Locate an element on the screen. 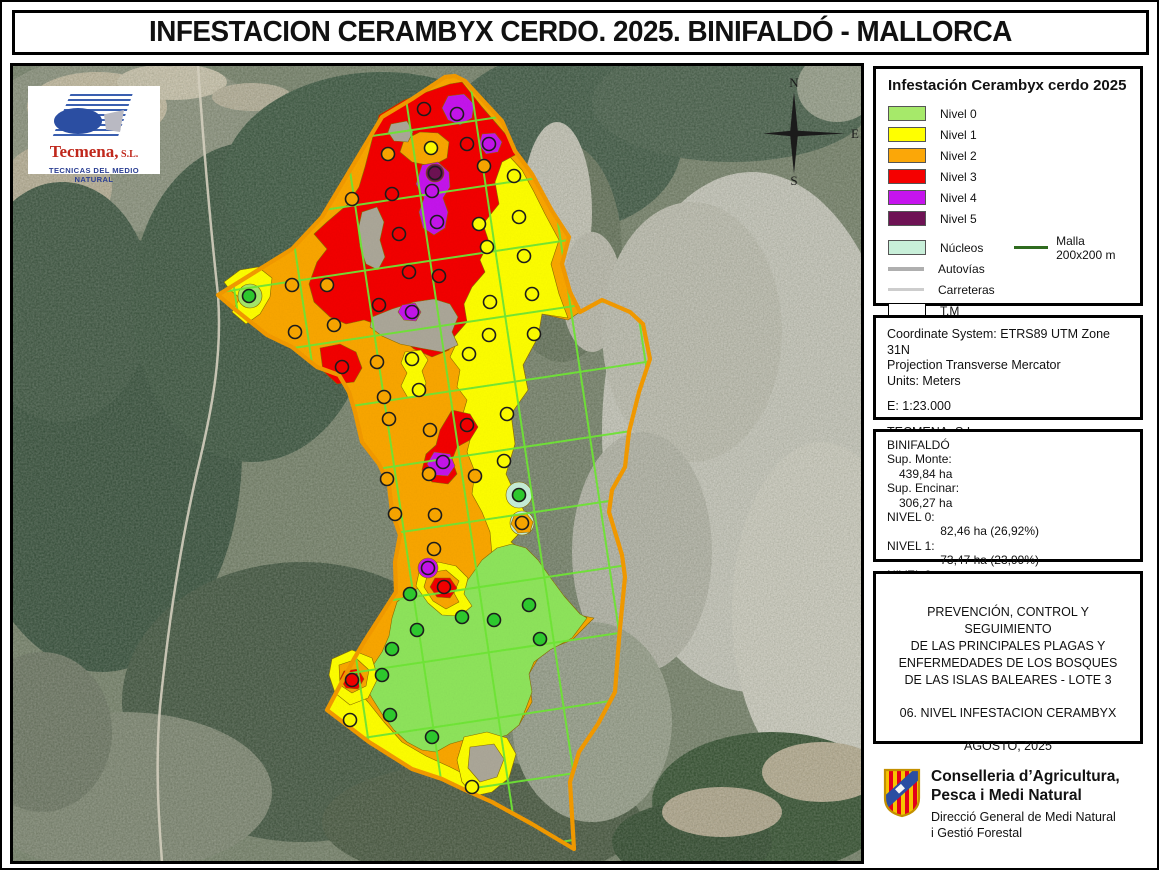 Image resolution: width=1159 pixels, height=870 pixels. tecmena-logo-art is located at coordinates (94, 116).